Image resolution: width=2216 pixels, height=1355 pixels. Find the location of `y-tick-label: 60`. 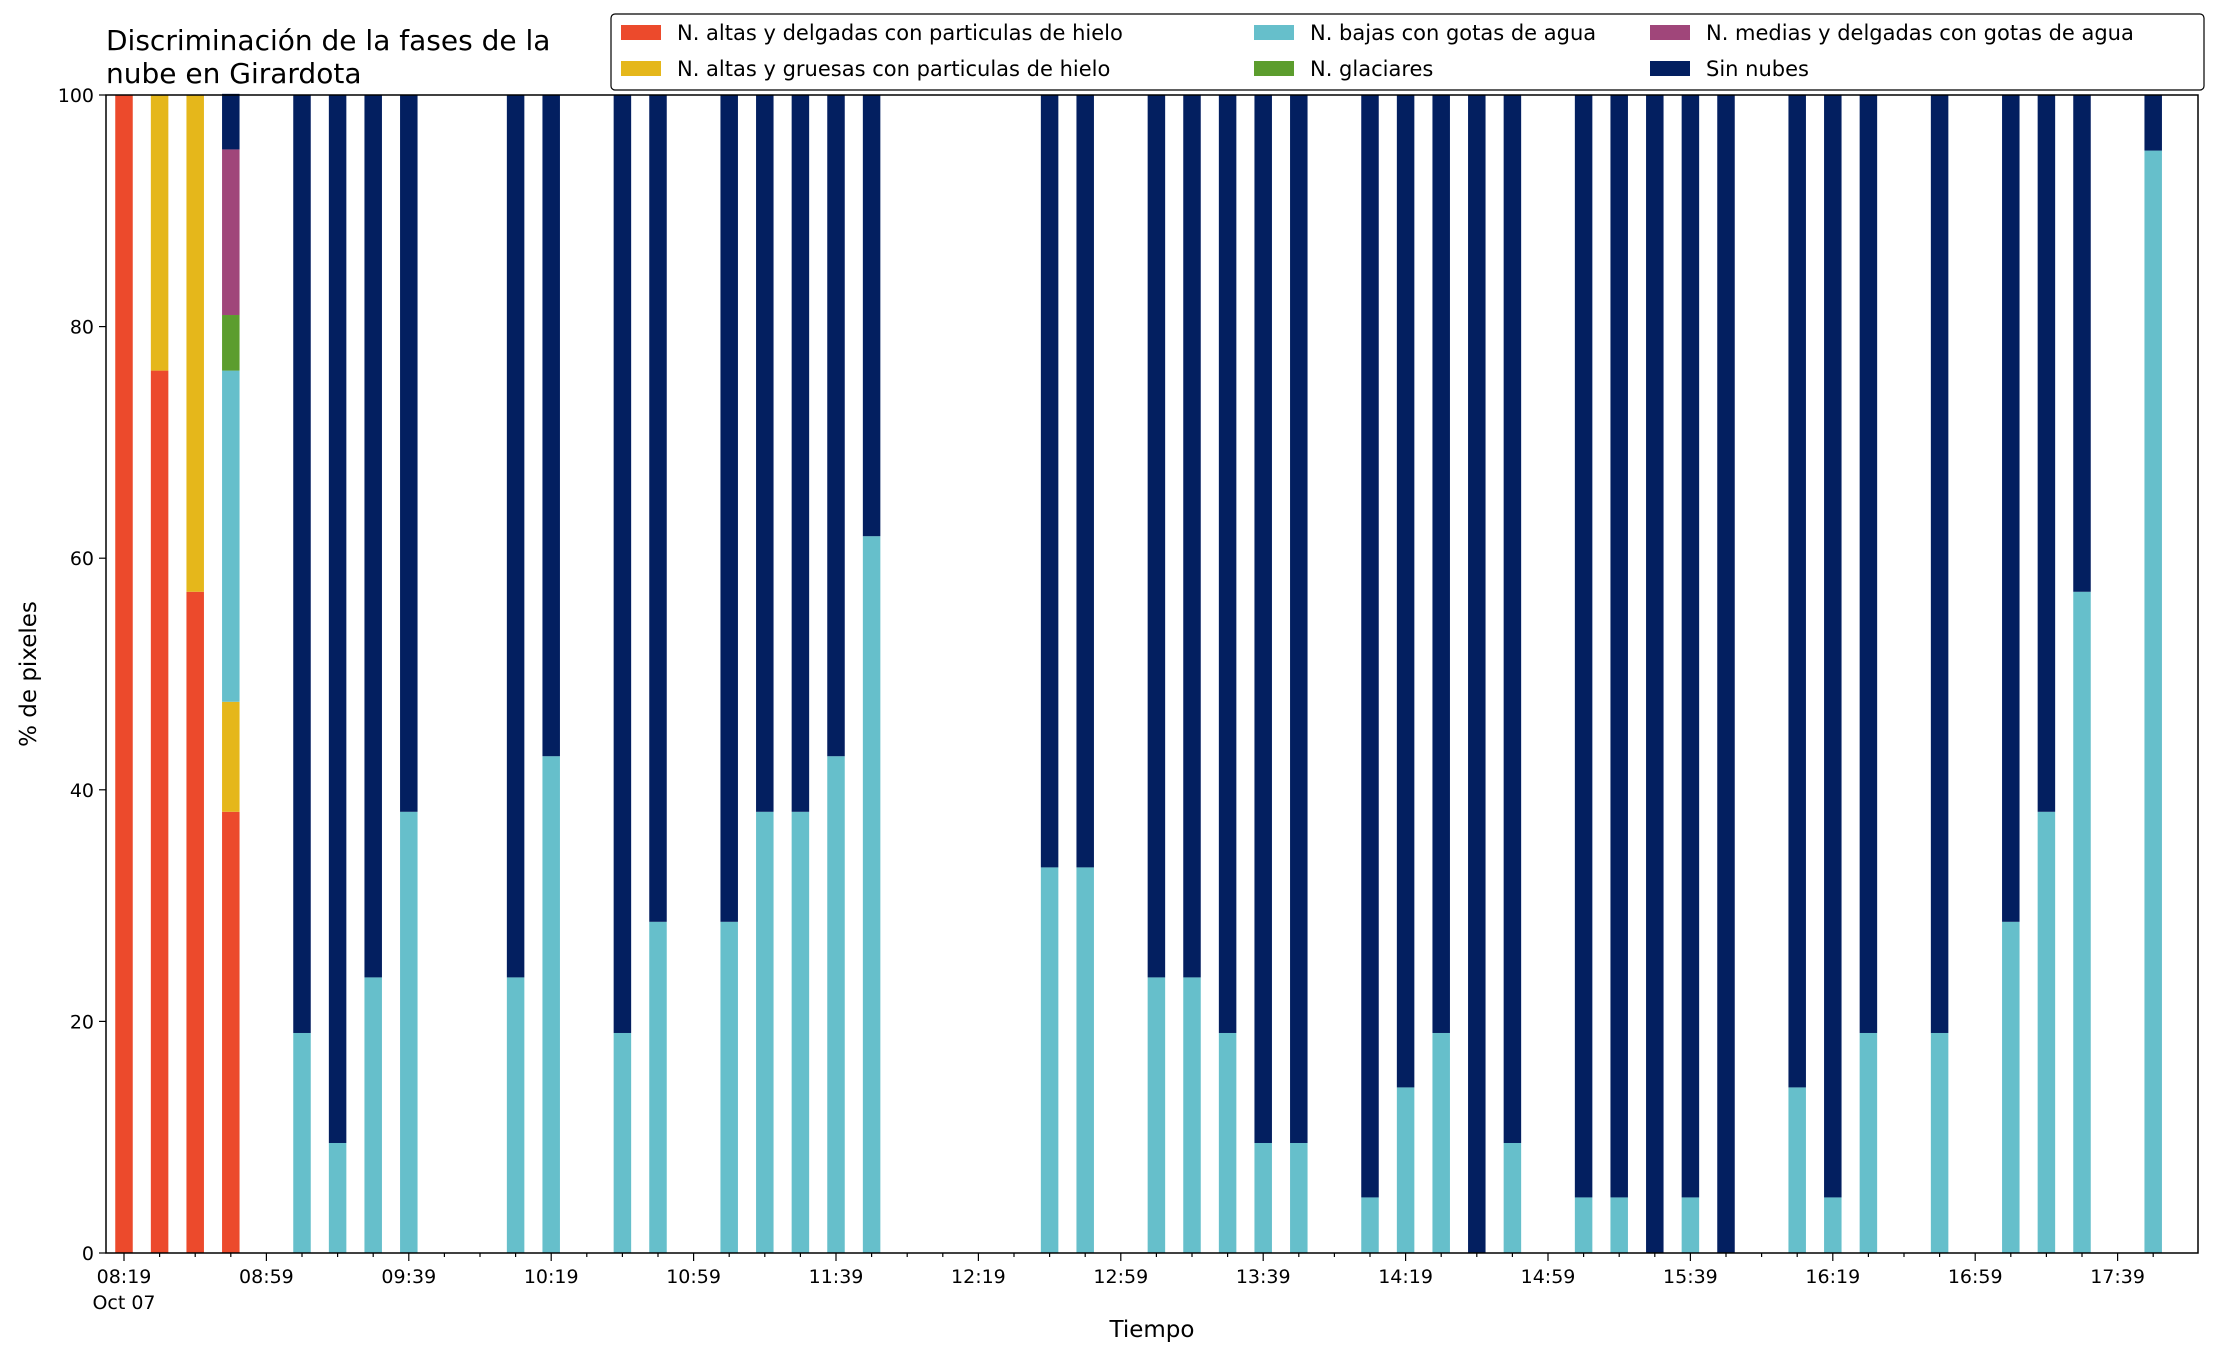

y-tick-label: 60 is located at coordinates (82, 559).